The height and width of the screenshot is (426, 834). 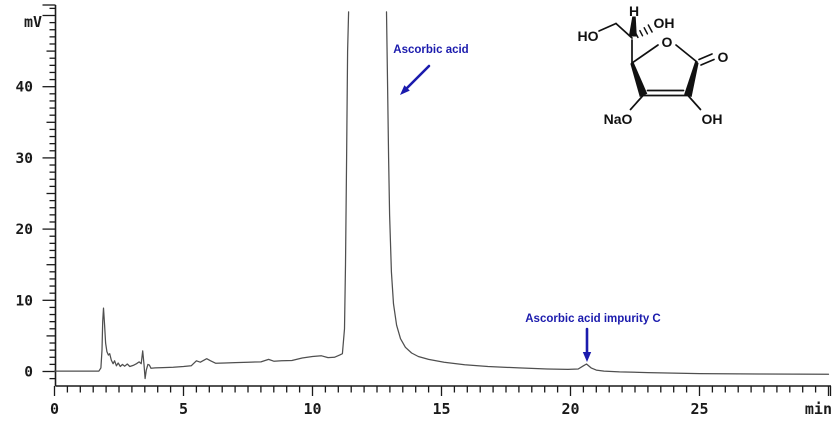 I want to click on main-peak-label: Ascorbic acid, so click(x=430, y=50).